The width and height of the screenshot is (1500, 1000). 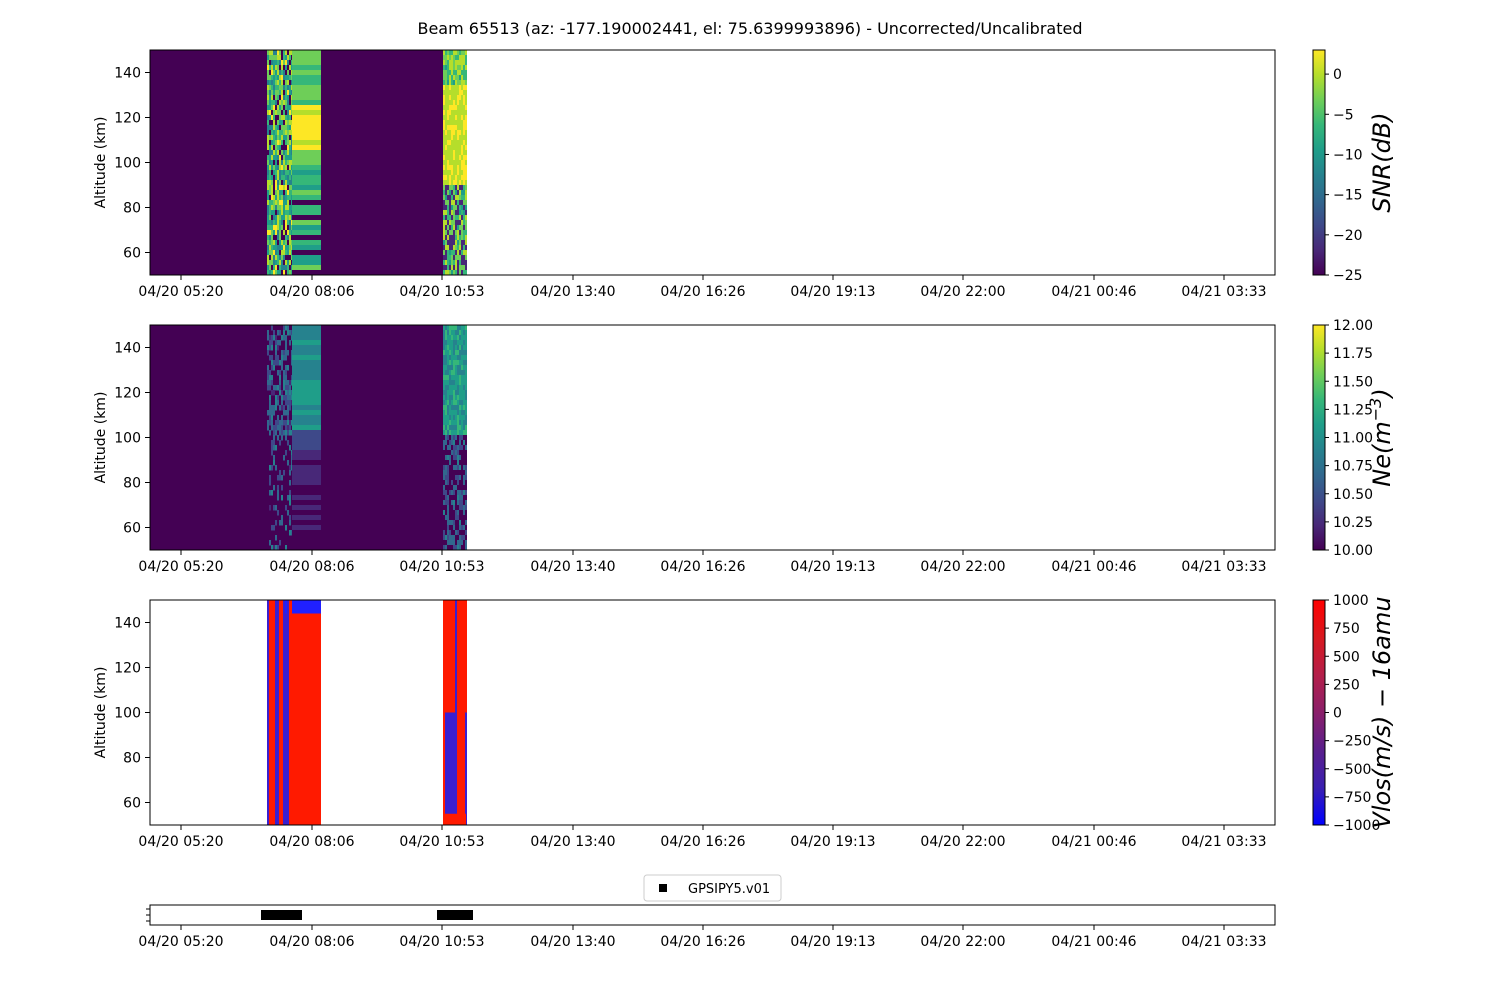 I want to click on ne-ytick-label-3: 120, so click(x=127, y=394).